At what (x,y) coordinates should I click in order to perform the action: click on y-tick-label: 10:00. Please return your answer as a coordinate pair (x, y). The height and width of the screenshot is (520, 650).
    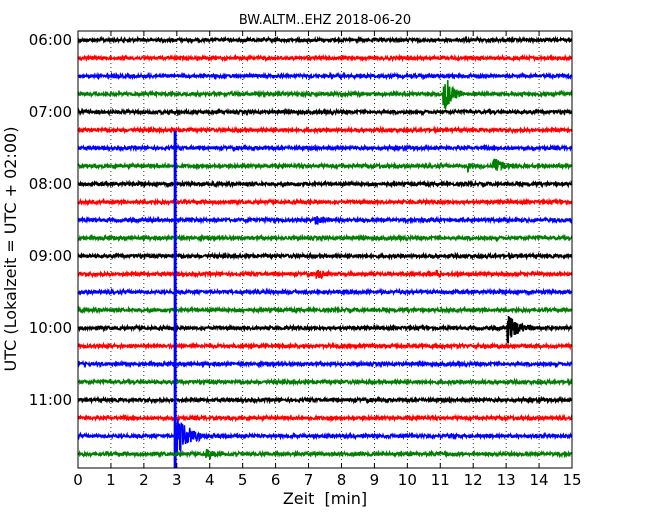
    Looking at the image, I should click on (50, 328).